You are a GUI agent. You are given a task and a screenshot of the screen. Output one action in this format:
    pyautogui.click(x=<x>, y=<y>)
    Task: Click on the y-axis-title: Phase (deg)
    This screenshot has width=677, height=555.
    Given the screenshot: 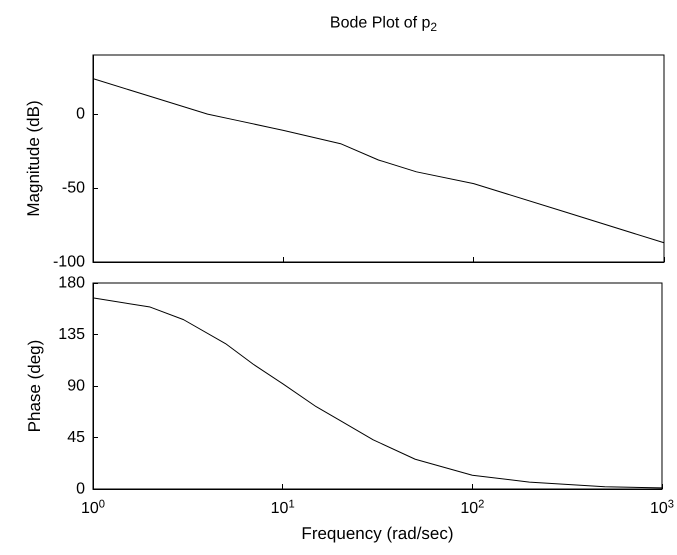 What is the action you would take?
    pyautogui.click(x=34, y=386)
    